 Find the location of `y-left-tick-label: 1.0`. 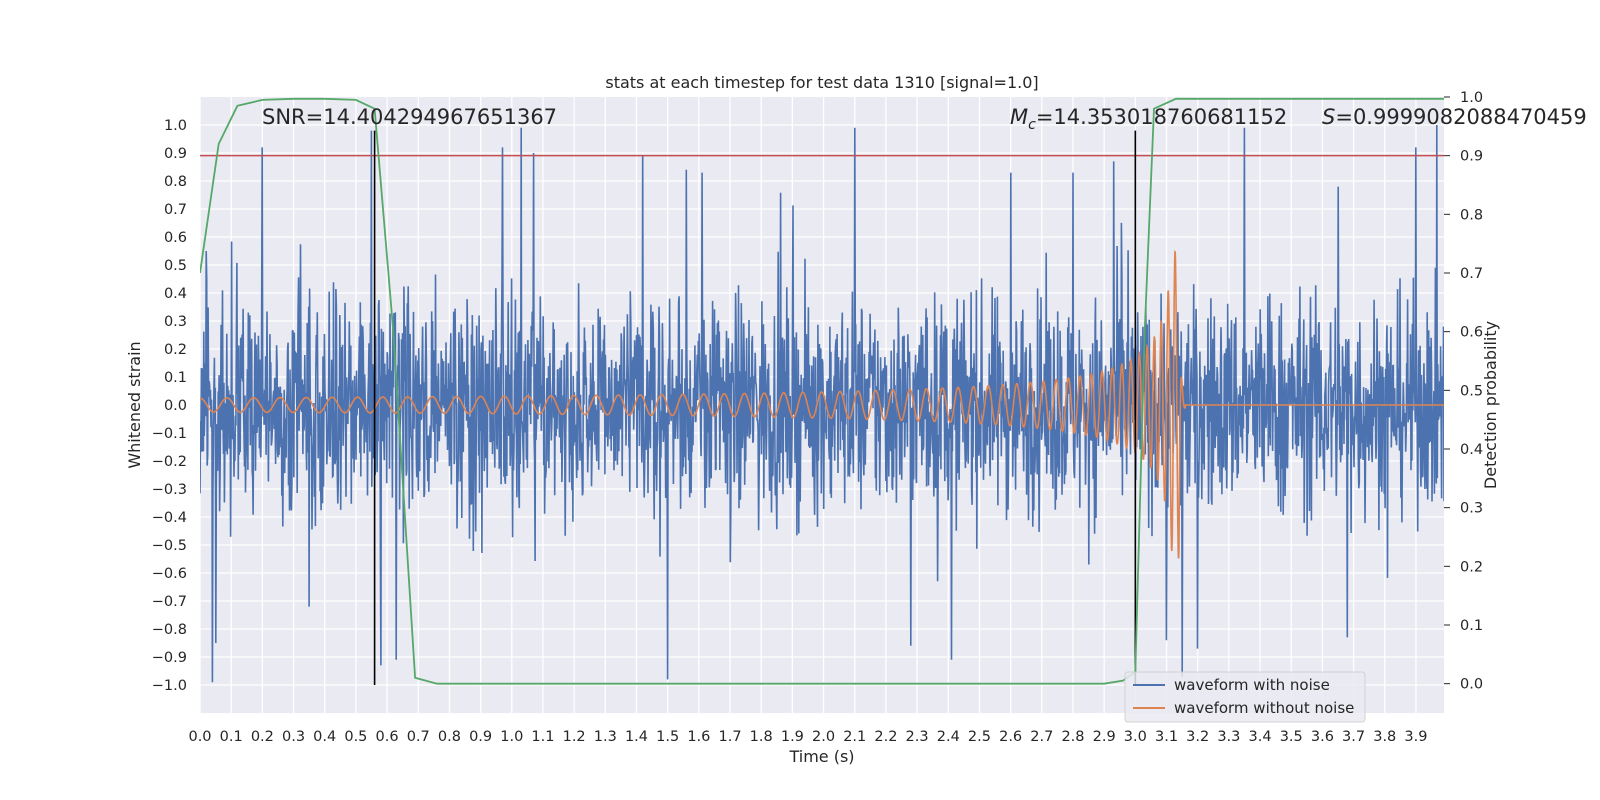

y-left-tick-label: 1.0 is located at coordinates (175, 126).